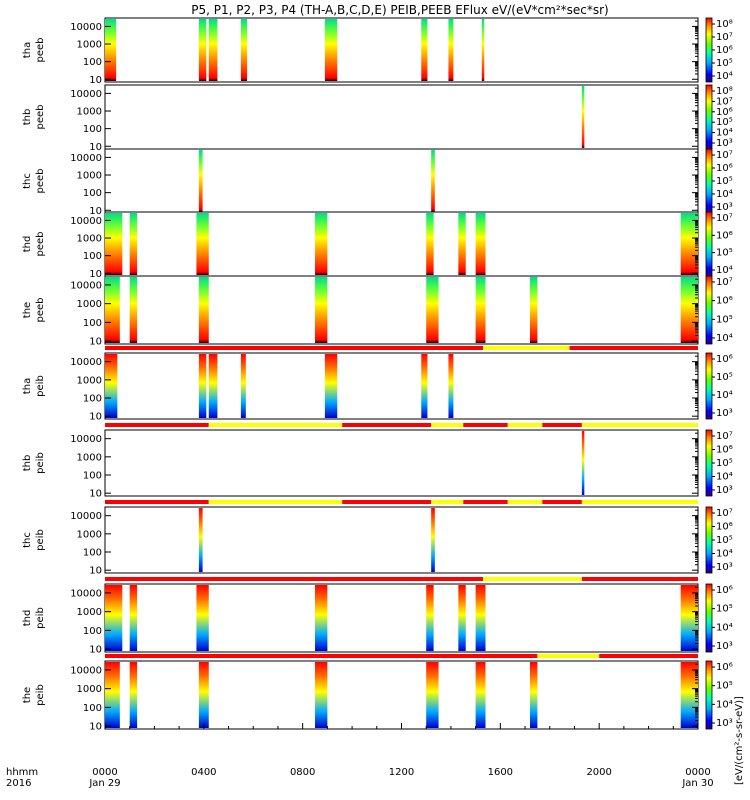  I want to click on date-label-end: Jan 30, so click(697, 783).